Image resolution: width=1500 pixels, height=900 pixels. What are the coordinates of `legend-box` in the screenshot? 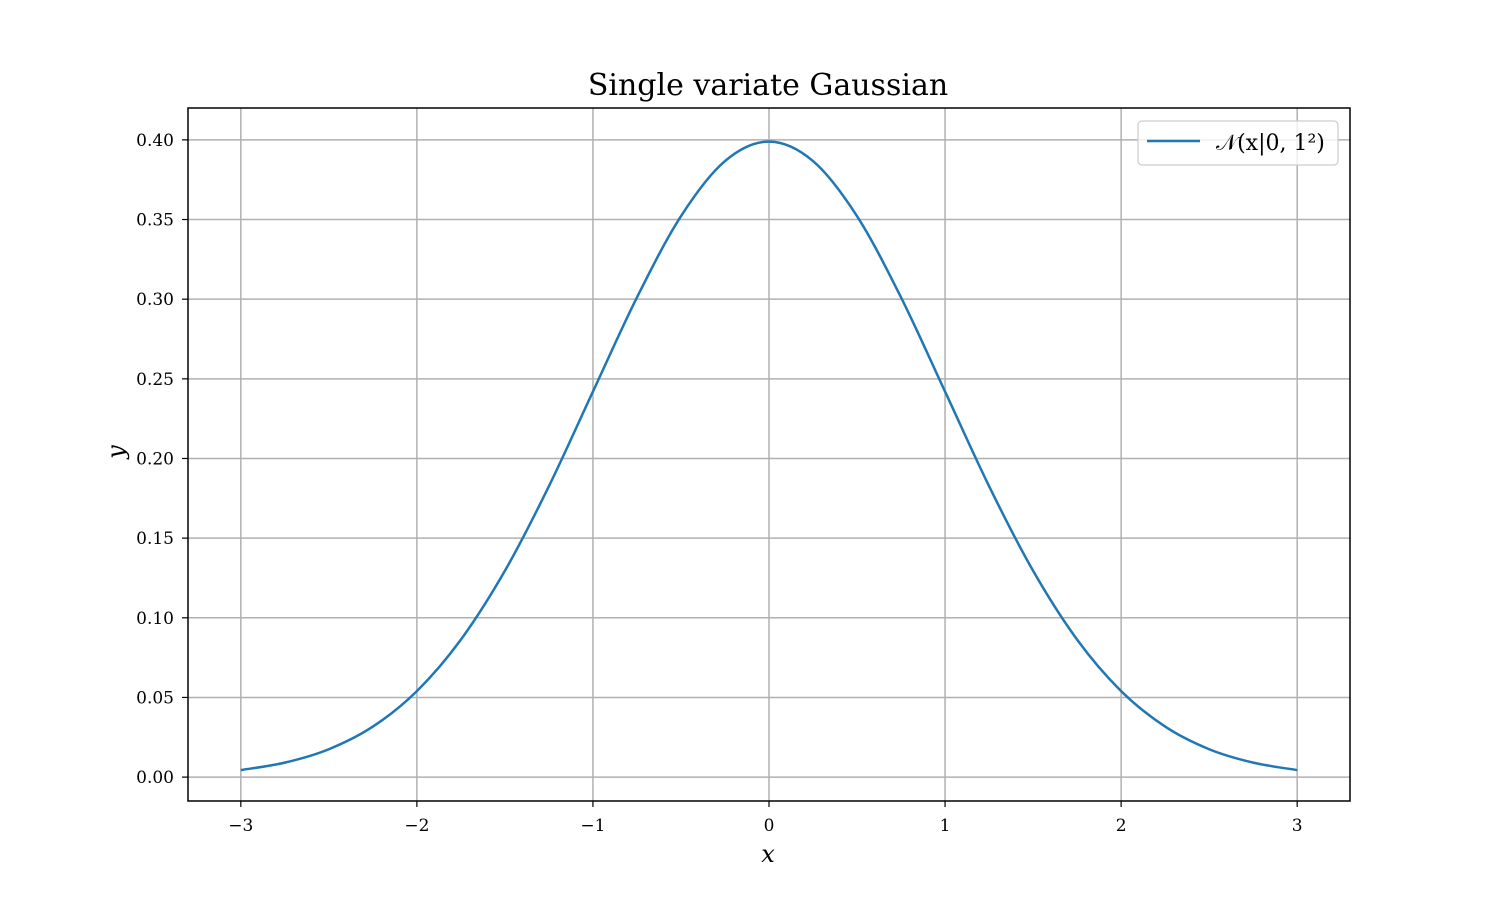 It's located at (1238, 143).